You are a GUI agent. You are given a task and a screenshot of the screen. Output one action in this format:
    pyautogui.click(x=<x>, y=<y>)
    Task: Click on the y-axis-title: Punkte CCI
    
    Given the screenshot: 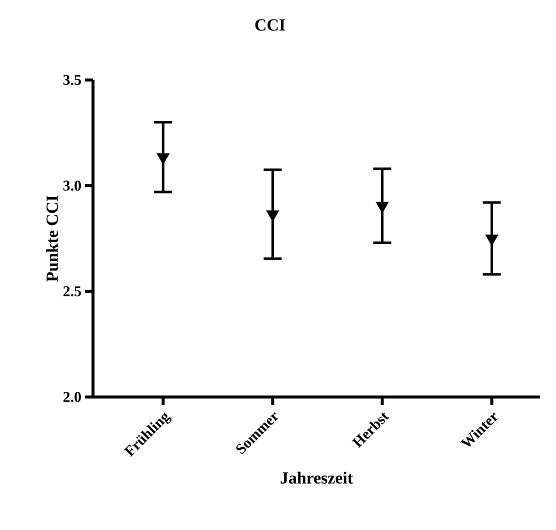 What is the action you would take?
    pyautogui.click(x=52, y=239)
    